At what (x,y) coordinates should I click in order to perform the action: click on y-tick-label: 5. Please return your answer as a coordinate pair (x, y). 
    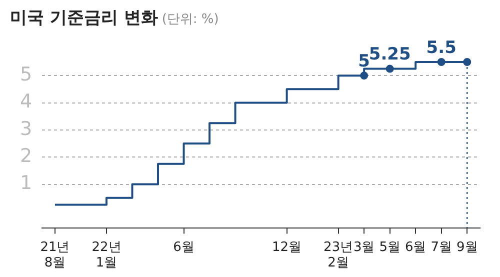
    Looking at the image, I should click on (26, 75).